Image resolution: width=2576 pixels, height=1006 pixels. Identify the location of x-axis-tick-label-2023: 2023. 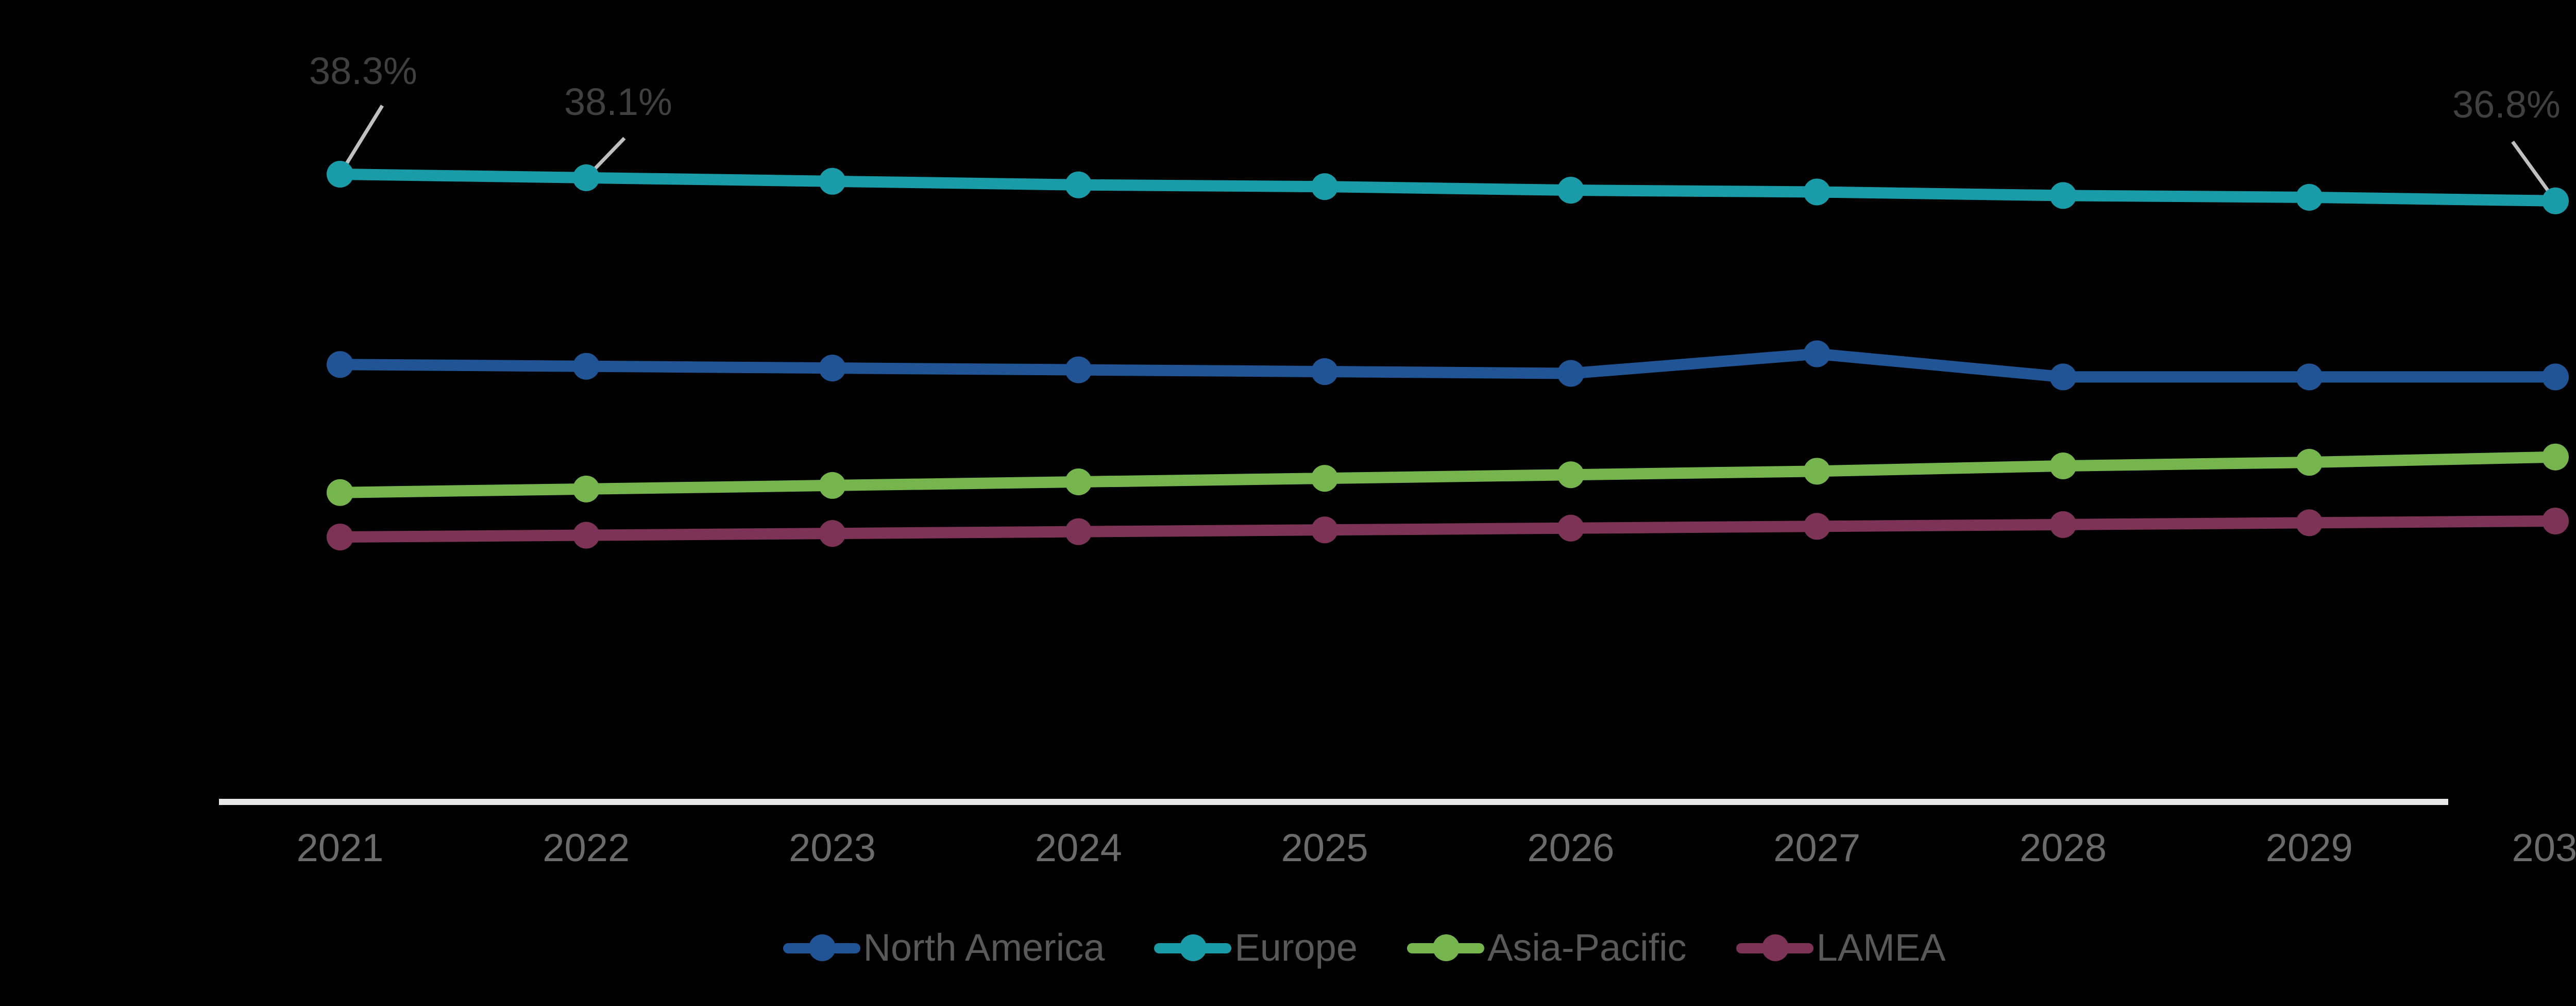
(832, 848).